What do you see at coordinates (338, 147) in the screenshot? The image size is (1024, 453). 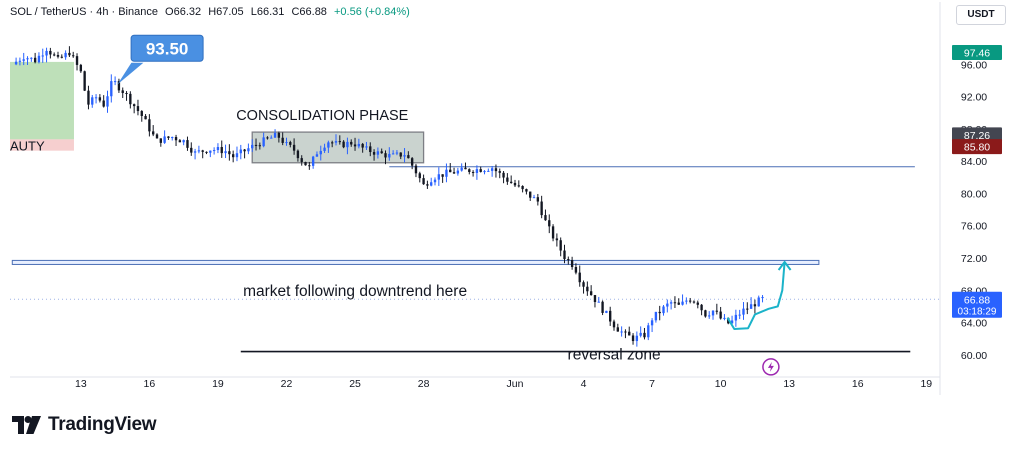 I see `consolidation-box` at bounding box center [338, 147].